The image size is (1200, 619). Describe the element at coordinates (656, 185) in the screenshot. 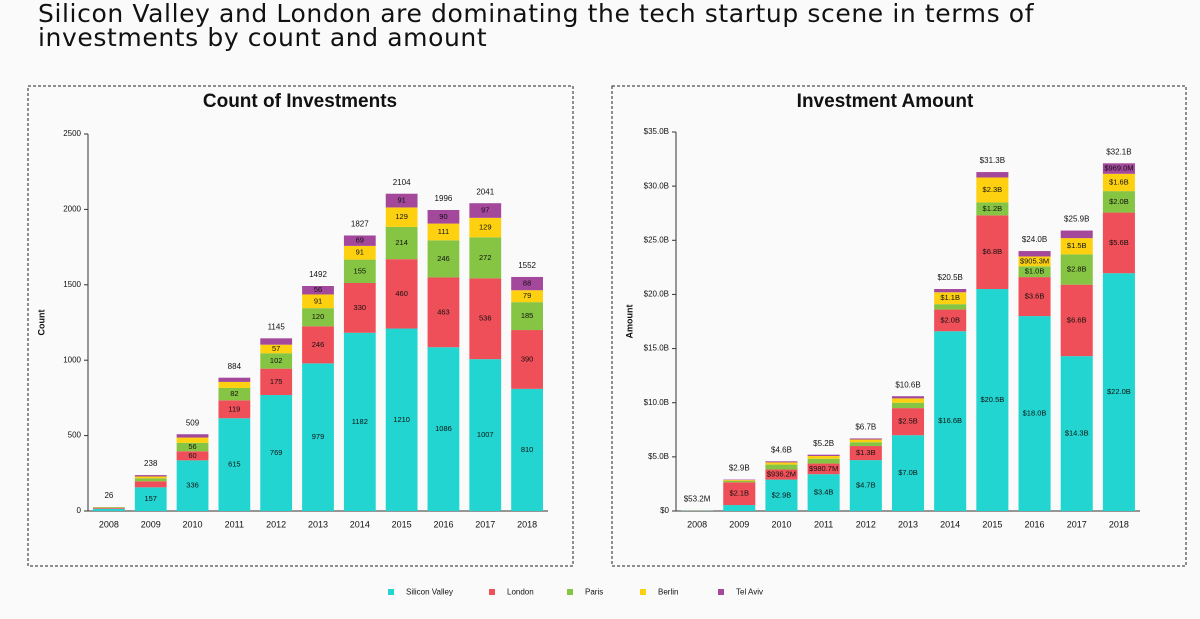

I see `y-tick-label: $30.0B` at that location.